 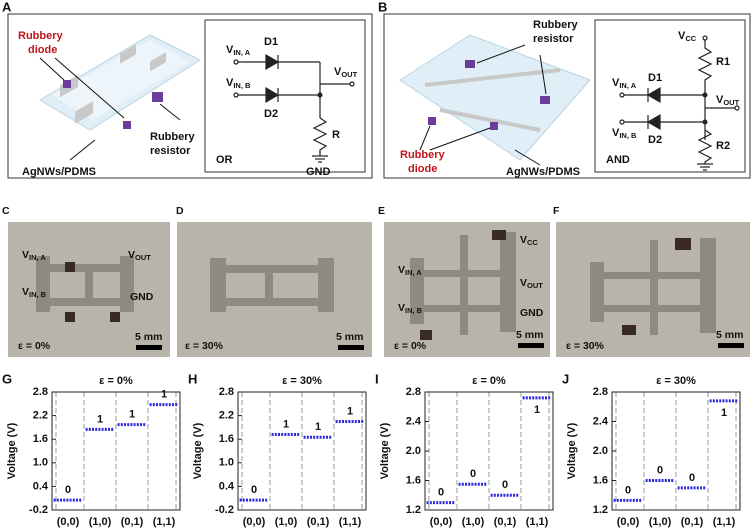 What do you see at coordinates (226, 416) in the screenshot?
I see `y-tick-label: 2.2` at bounding box center [226, 416].